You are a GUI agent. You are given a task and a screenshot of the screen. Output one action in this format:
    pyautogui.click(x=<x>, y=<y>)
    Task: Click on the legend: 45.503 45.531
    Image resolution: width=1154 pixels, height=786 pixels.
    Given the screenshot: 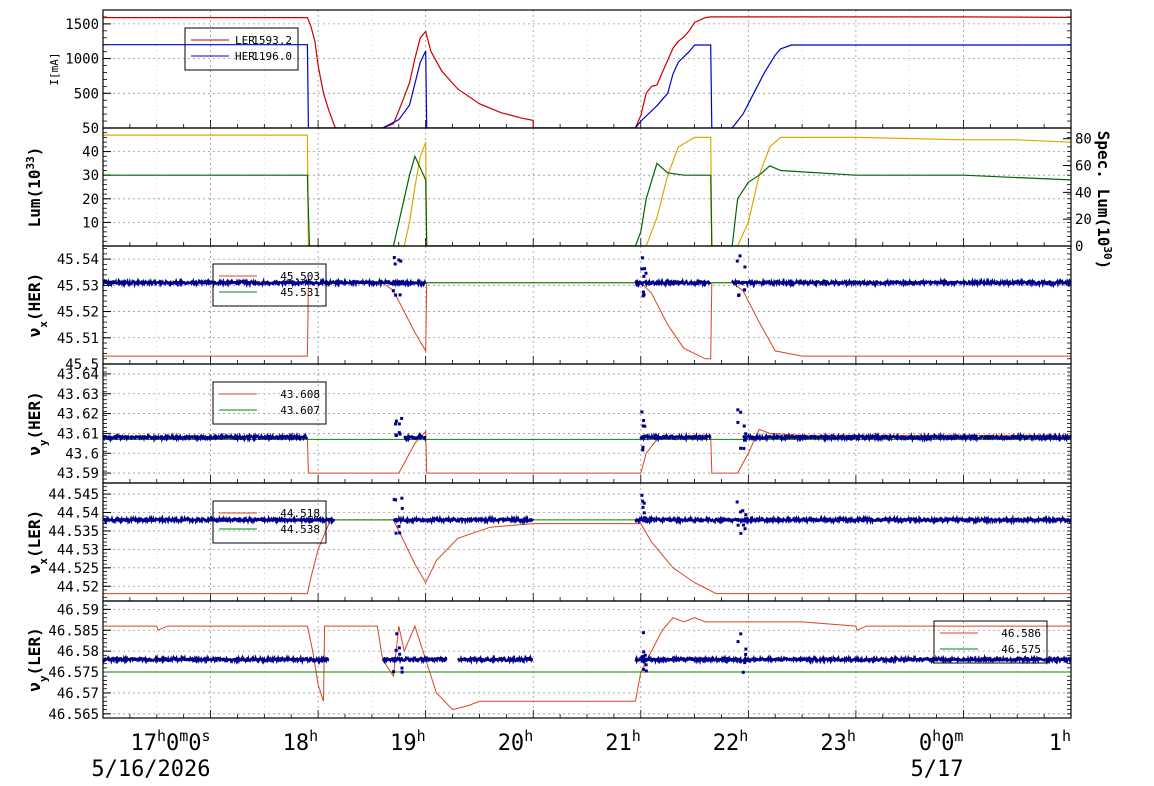 What is the action you would take?
    pyautogui.click(x=269, y=285)
    